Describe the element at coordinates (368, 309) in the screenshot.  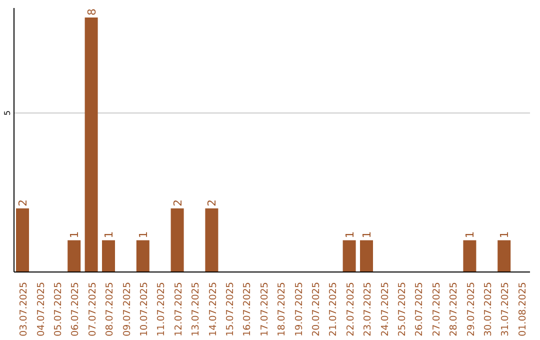
I see `x-tick-label: 23.07.2025` at that location.